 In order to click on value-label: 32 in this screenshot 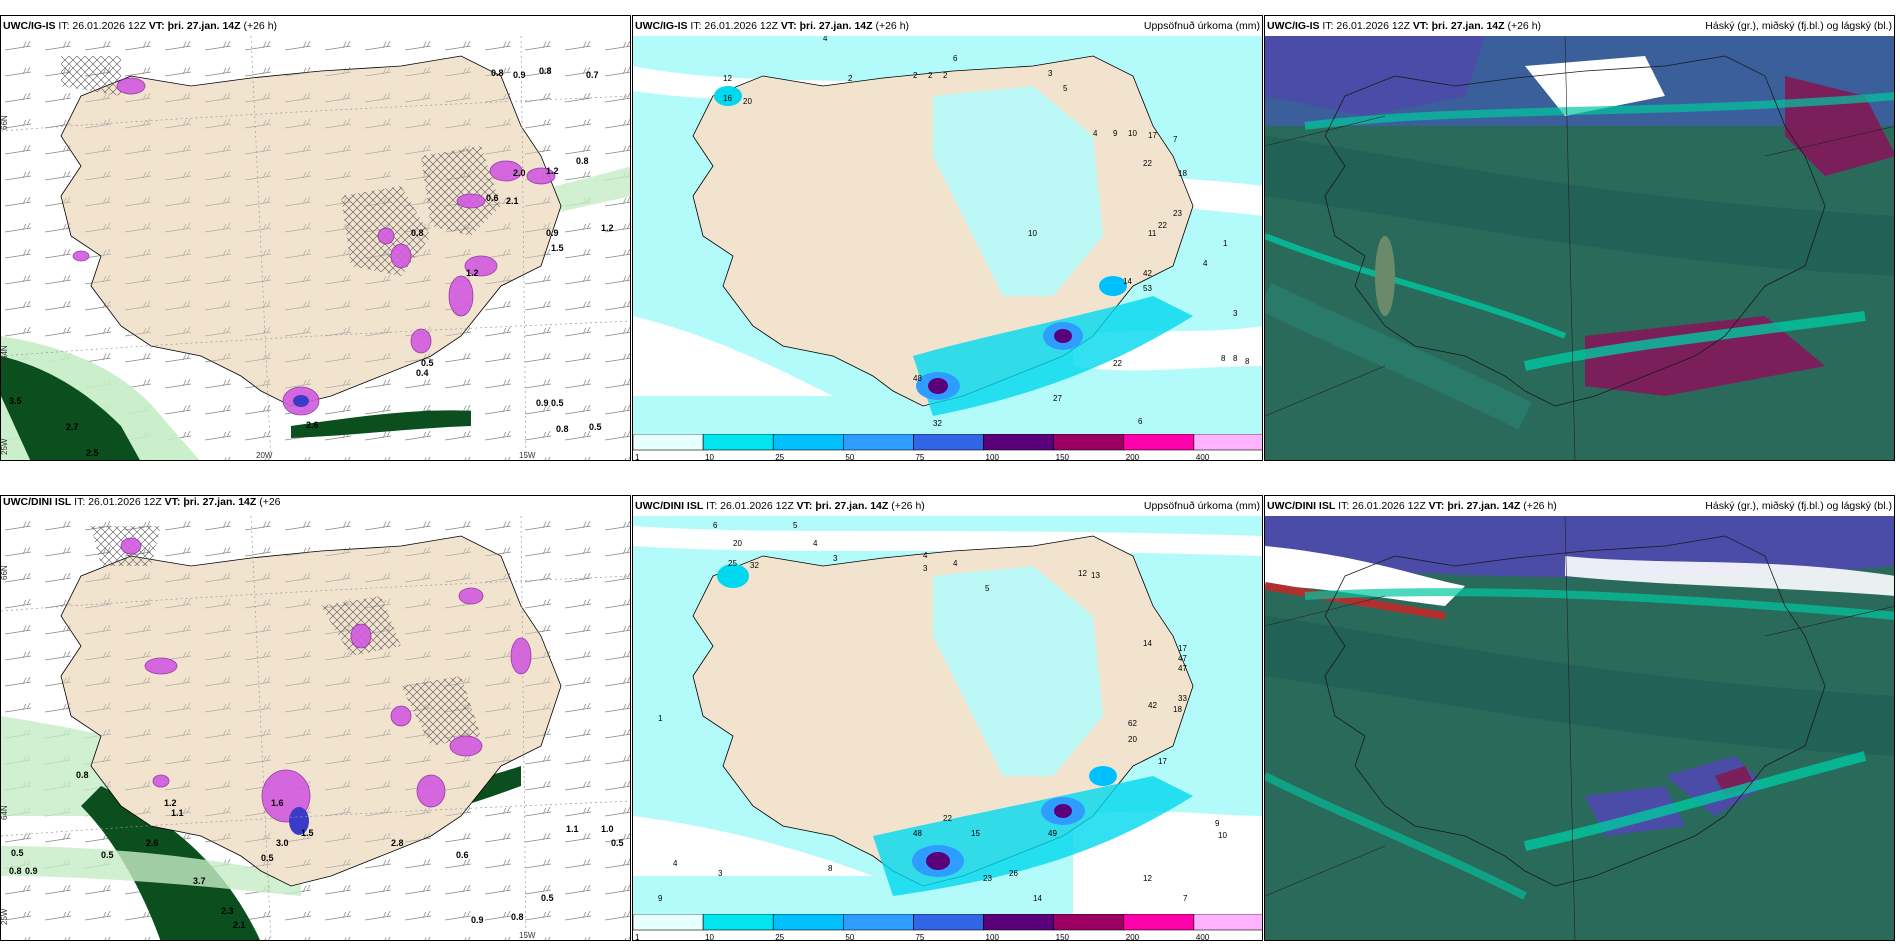, I will do `click(754, 565)`.